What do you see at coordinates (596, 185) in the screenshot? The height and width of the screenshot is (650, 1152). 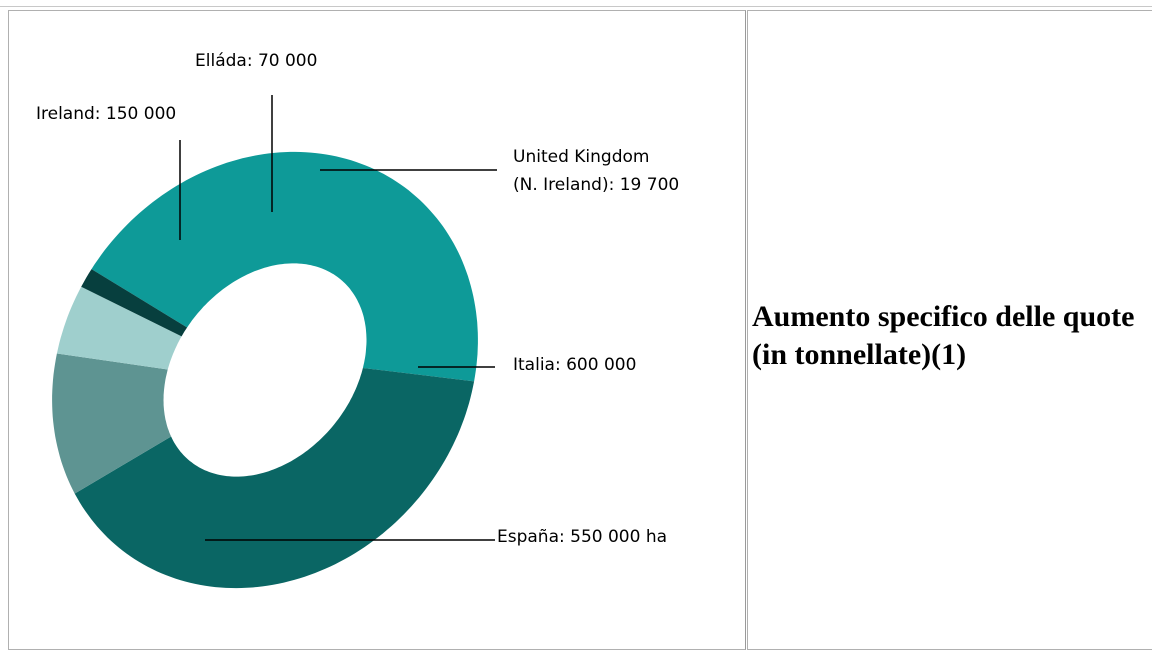 I see `data-label: (N. Ireland): 19 700` at bounding box center [596, 185].